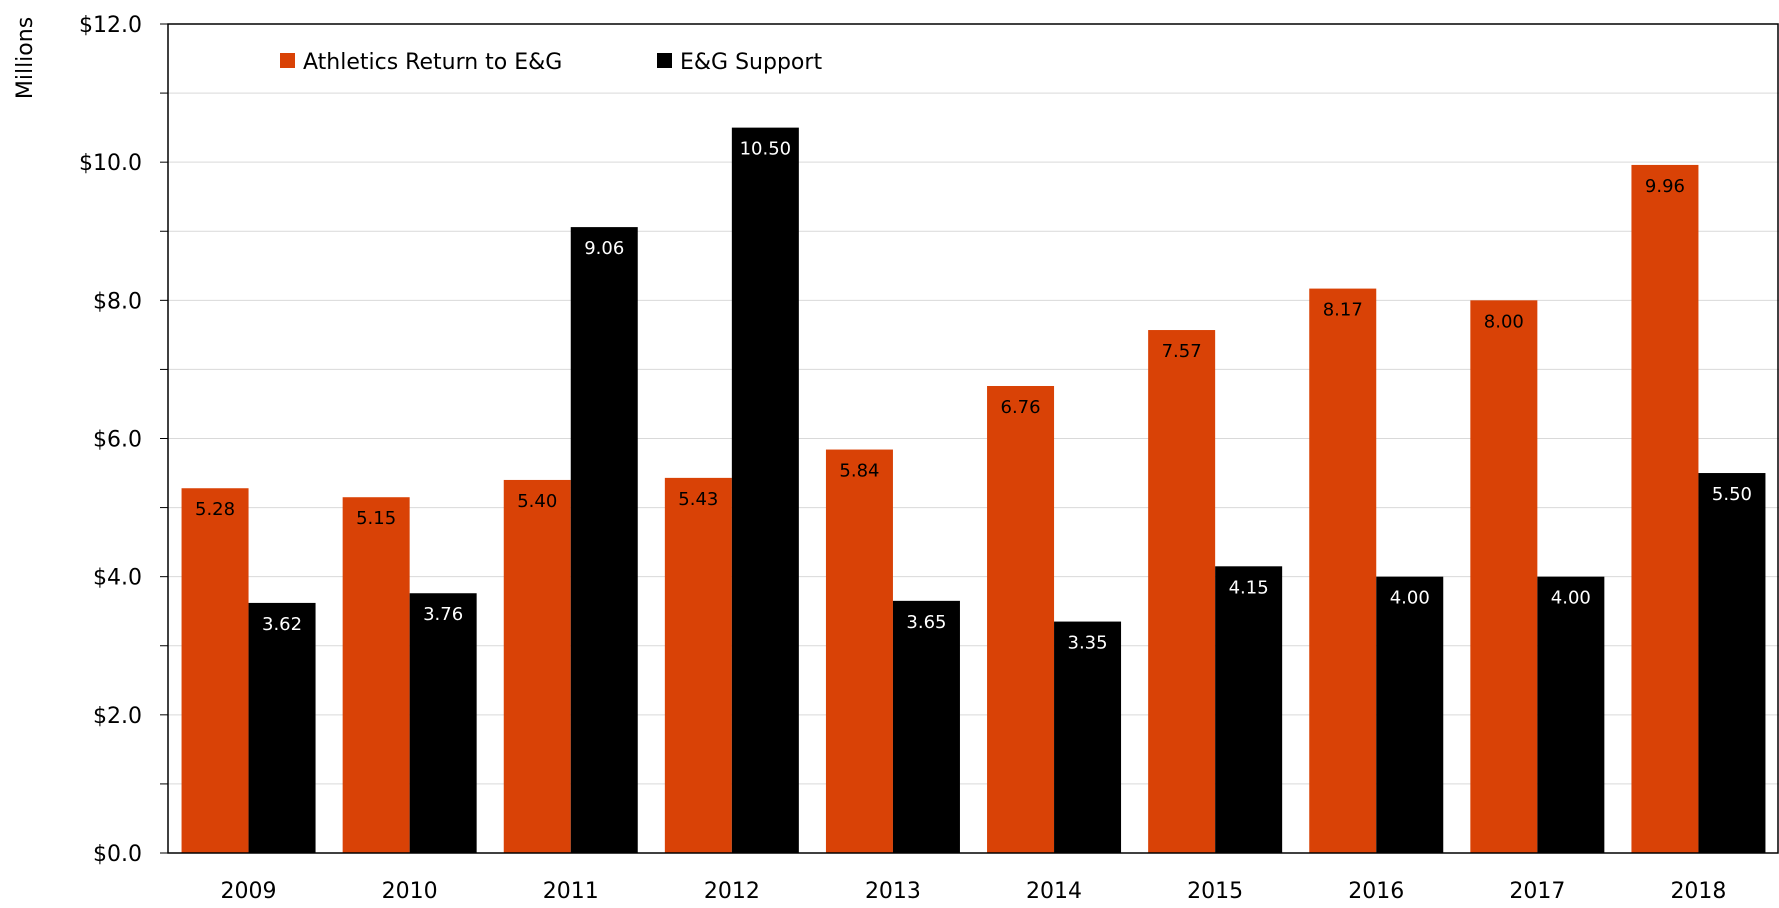 This screenshot has width=1779, height=908. I want to click on data-label: 3.35, so click(1088, 643).